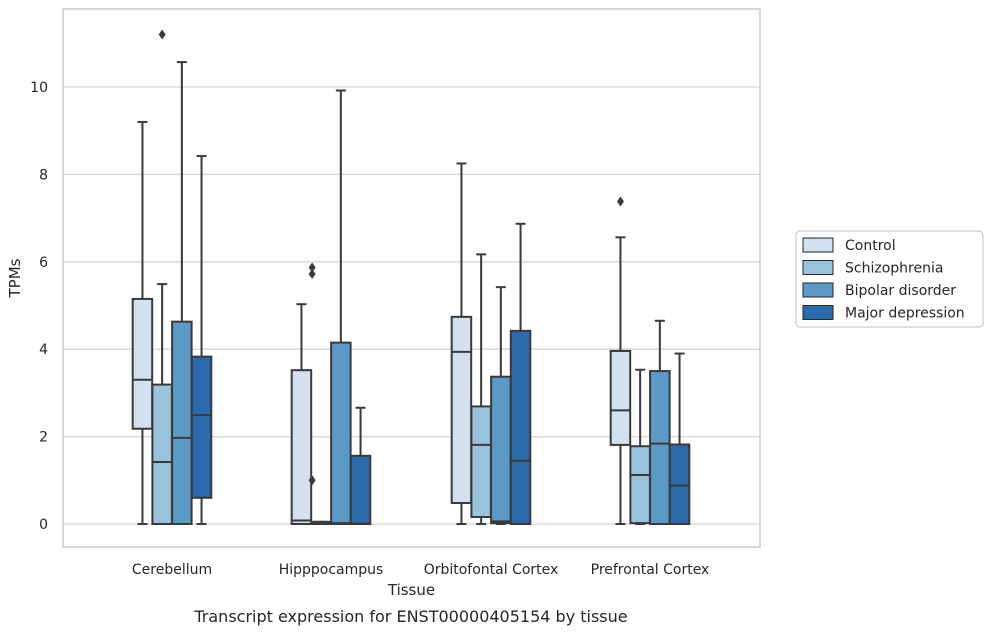  What do you see at coordinates (894, 269) in the screenshot?
I see `legend-label: Schizophrenia` at bounding box center [894, 269].